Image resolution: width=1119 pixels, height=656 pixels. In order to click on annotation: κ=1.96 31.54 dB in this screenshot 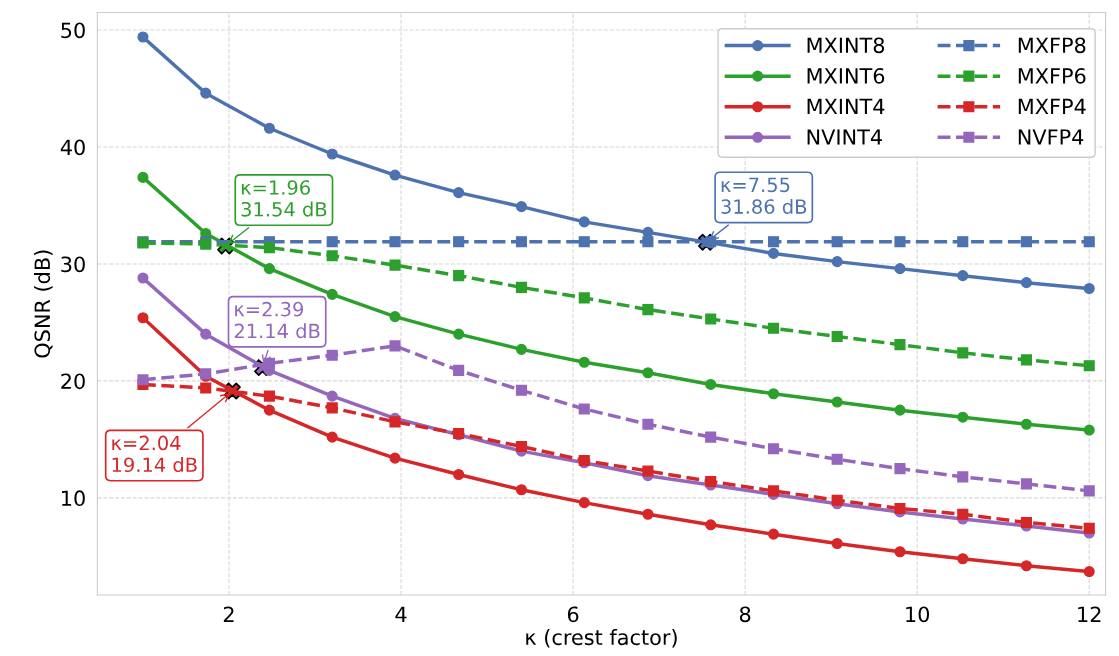, I will do `click(284, 198)`.